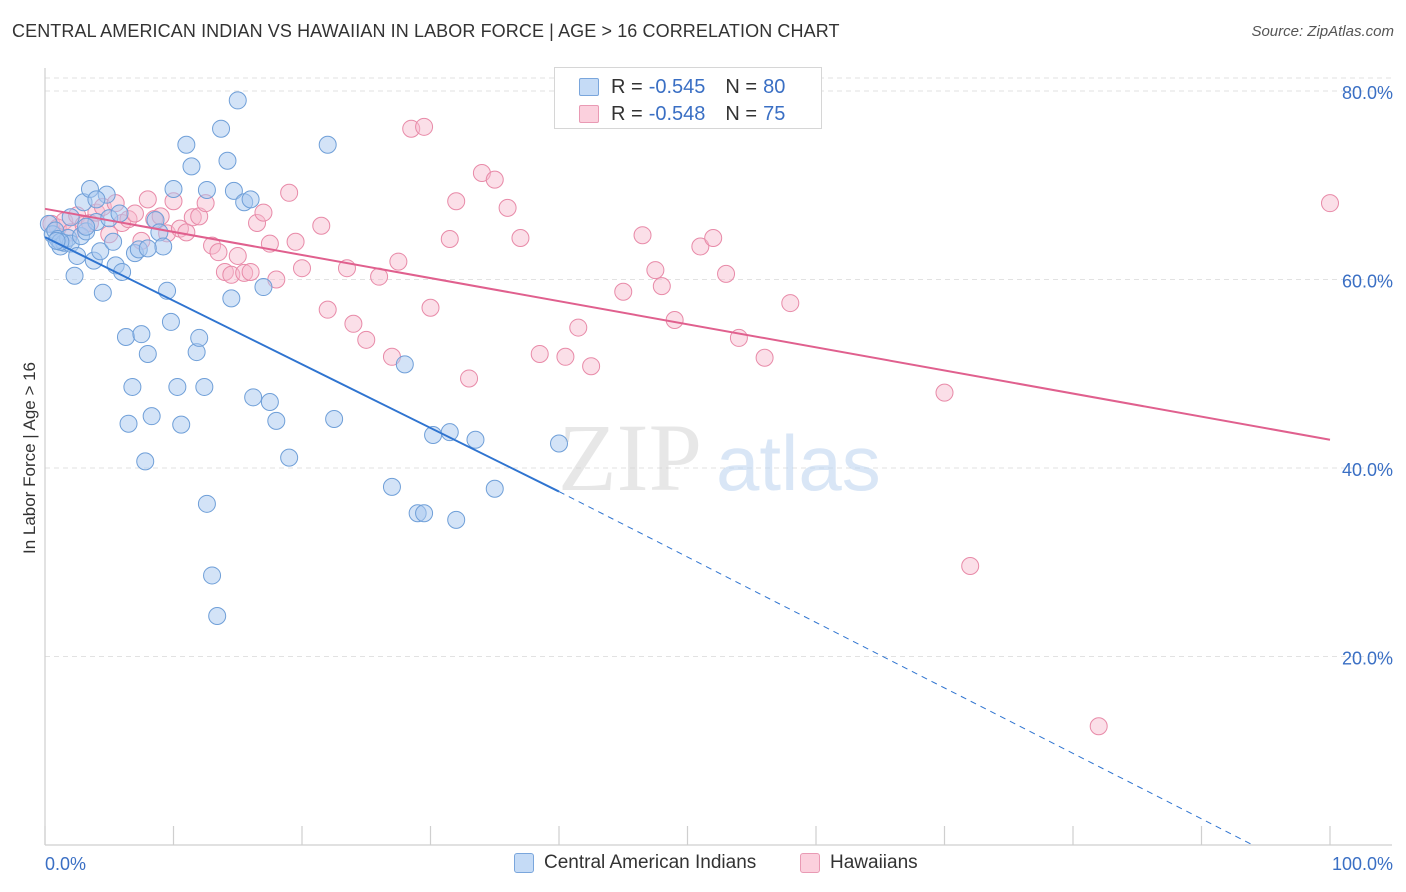  Describe the element at coordinates (677, 113) in the screenshot. I see `legend-r-value: -0.548` at that location.